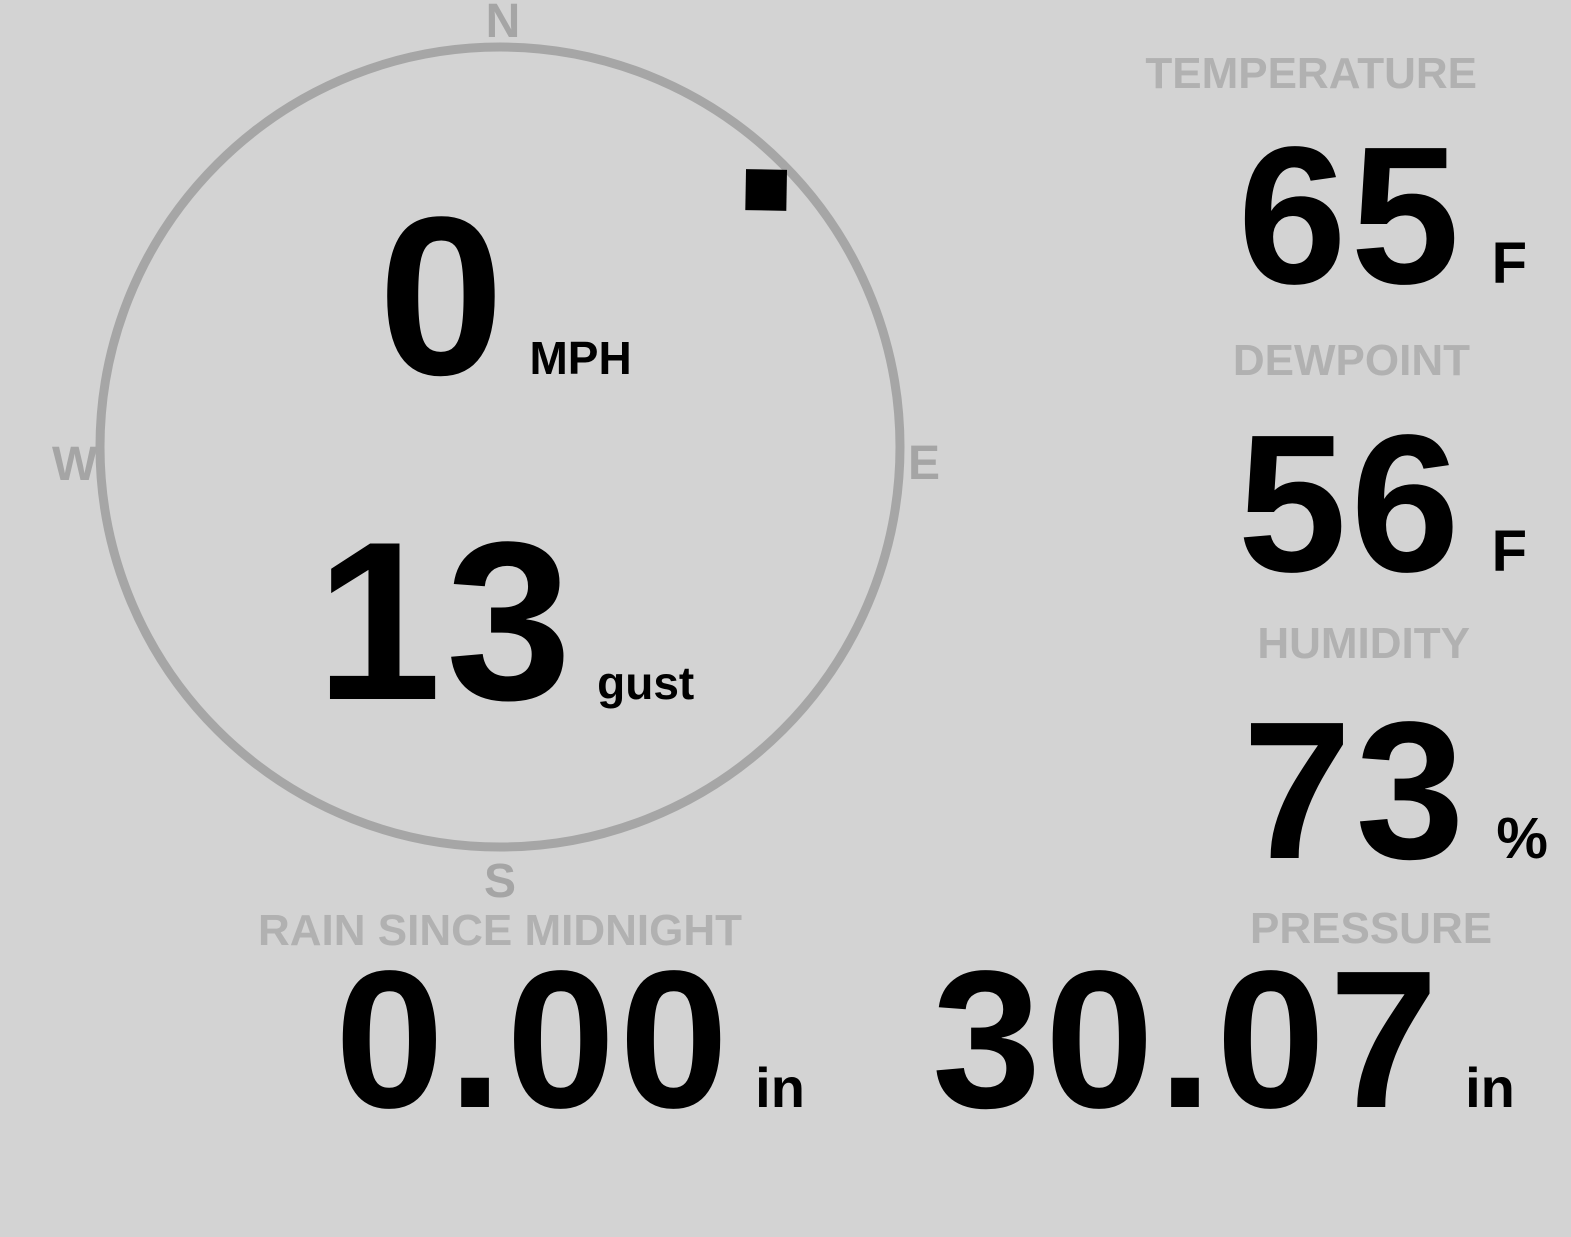 The image size is (1571, 1237). I want to click on humidity-value: 73, so click(1355, 790).